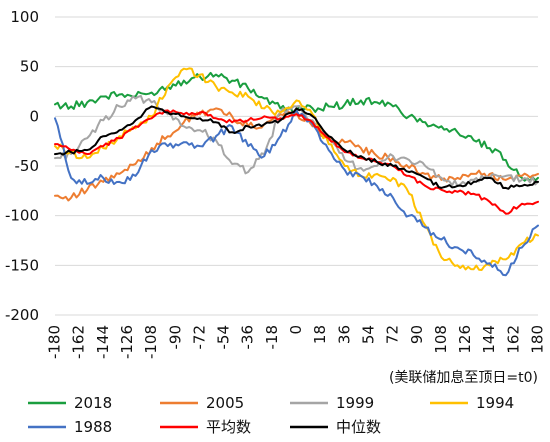  I want to click on x-tick-label: -18, so click(272, 337).